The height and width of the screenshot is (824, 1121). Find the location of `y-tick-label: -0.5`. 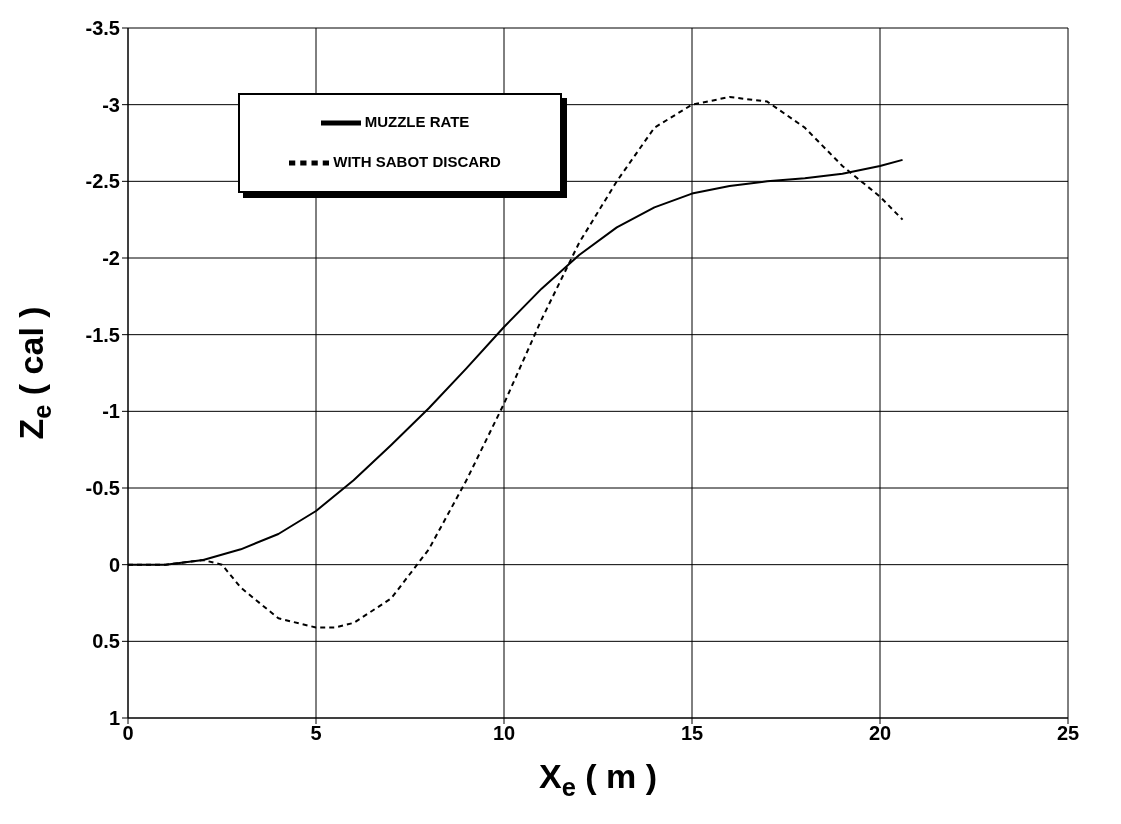

y-tick-label: -0.5 is located at coordinates (102, 488).